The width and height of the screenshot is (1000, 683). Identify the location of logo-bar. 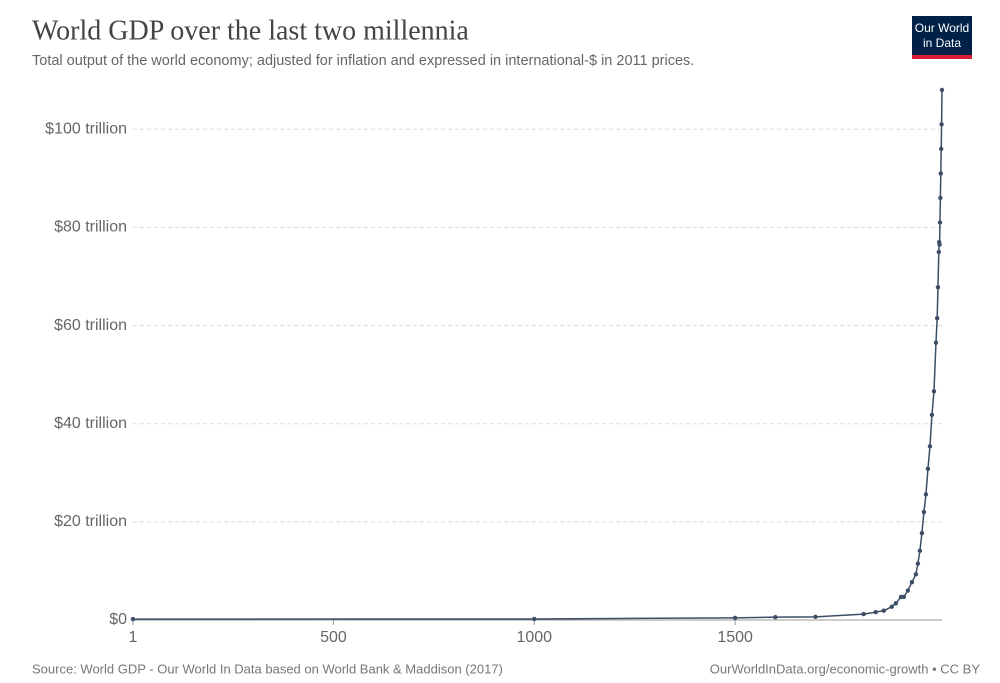
(942, 57).